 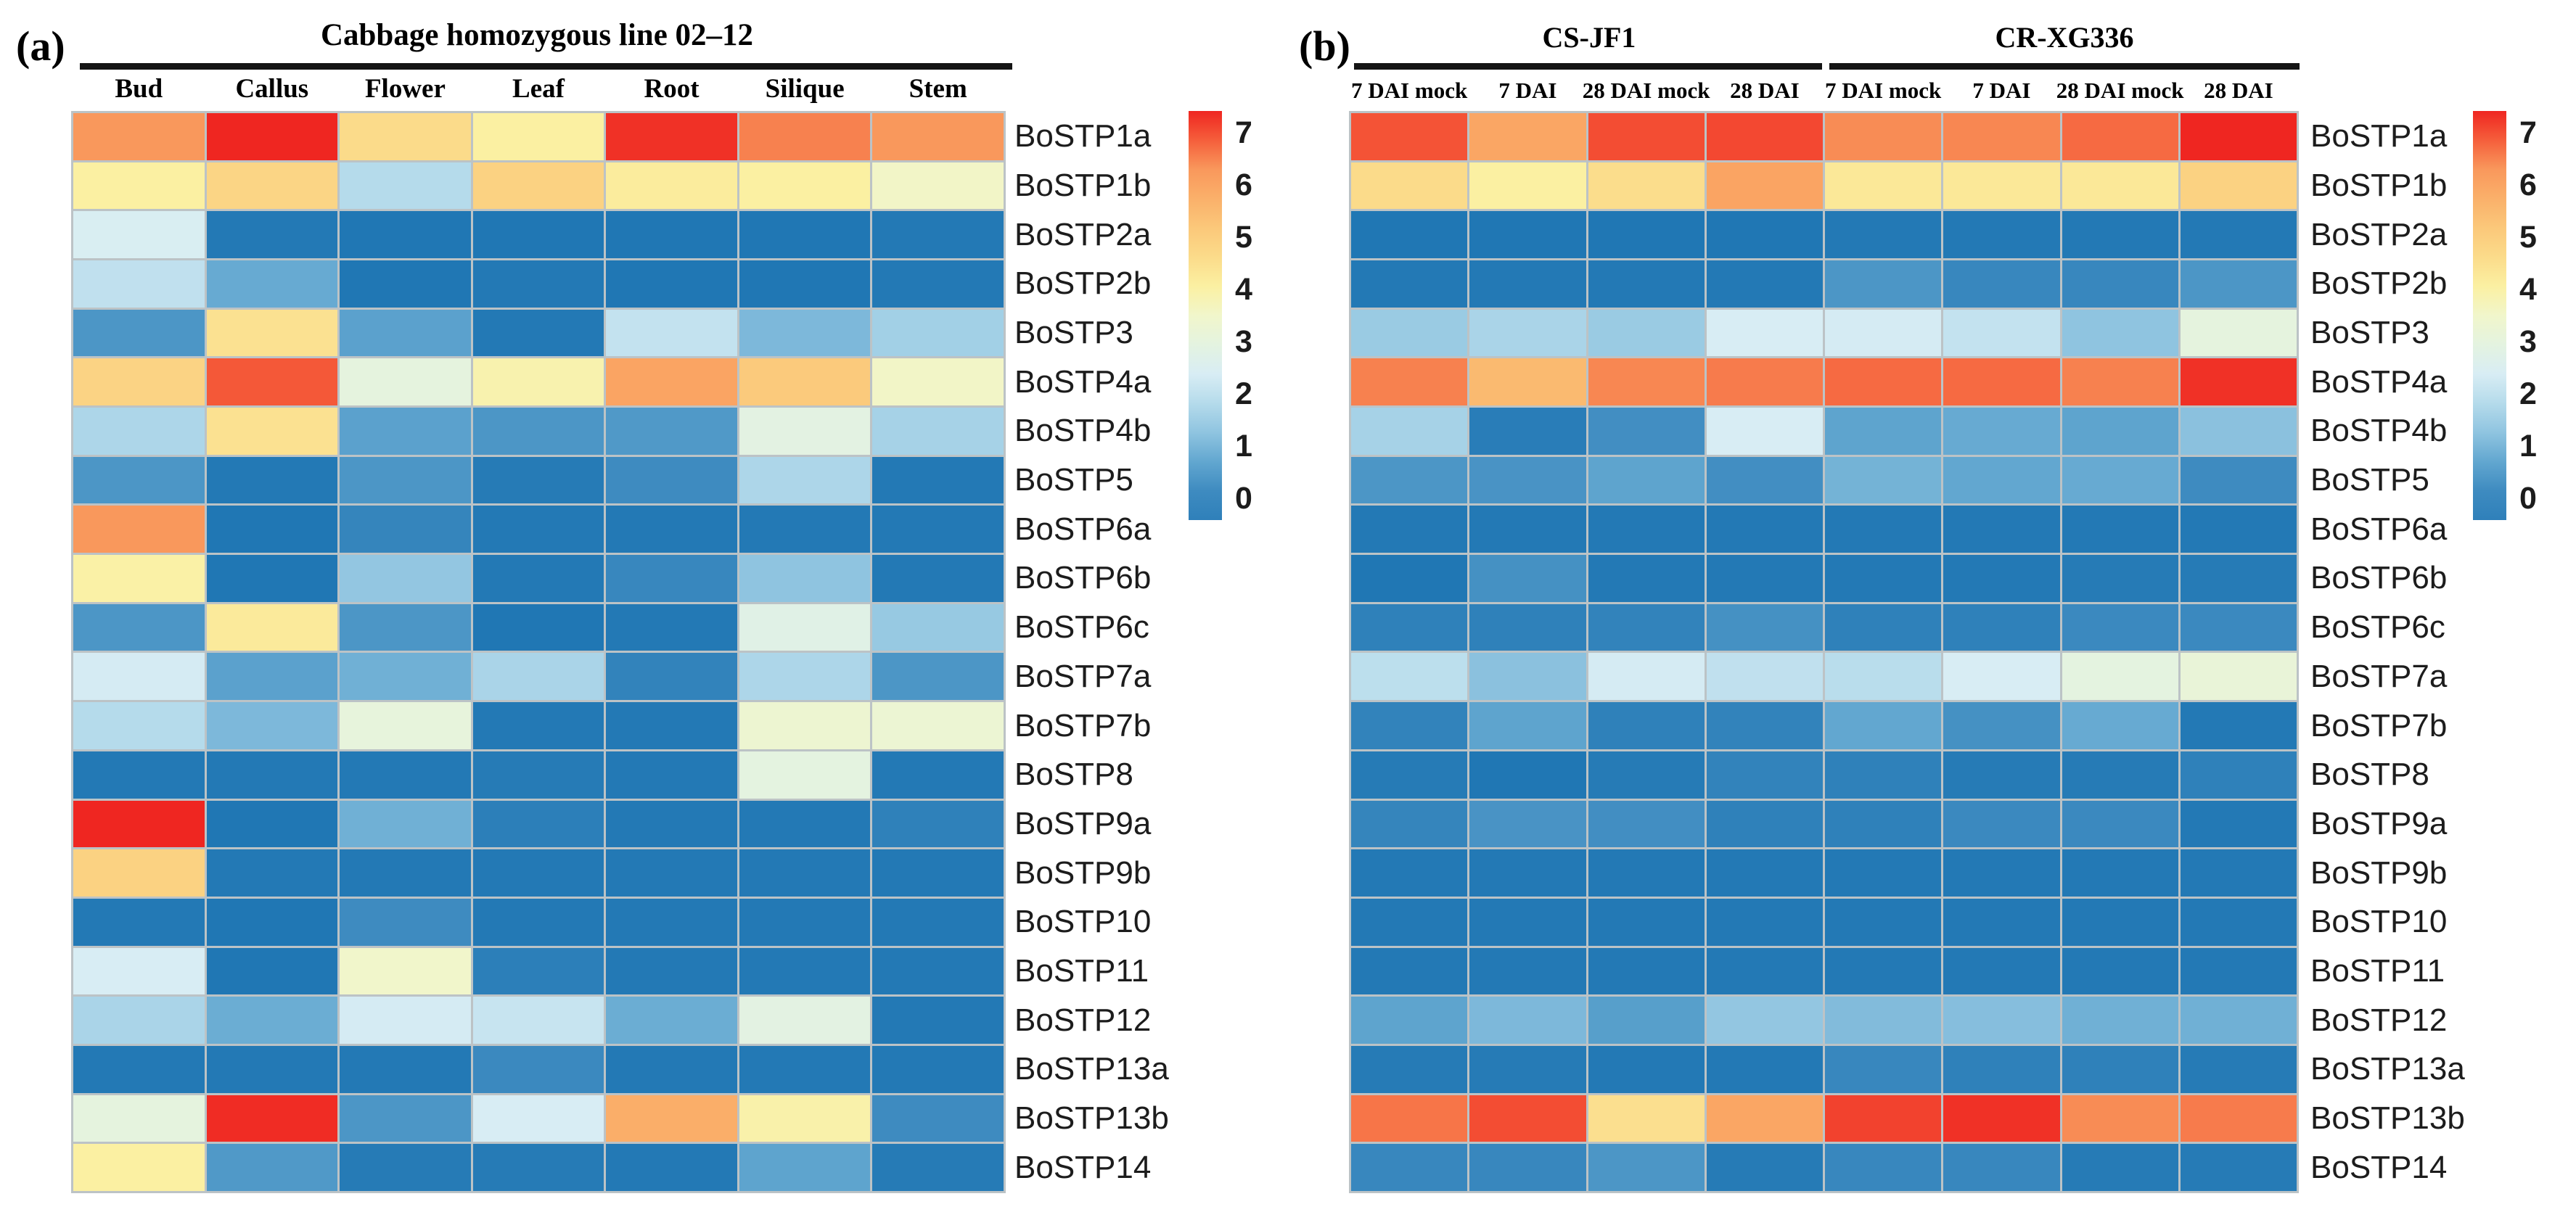 What do you see at coordinates (1527, 90) in the screenshot?
I see `column-header: 7 DAI` at bounding box center [1527, 90].